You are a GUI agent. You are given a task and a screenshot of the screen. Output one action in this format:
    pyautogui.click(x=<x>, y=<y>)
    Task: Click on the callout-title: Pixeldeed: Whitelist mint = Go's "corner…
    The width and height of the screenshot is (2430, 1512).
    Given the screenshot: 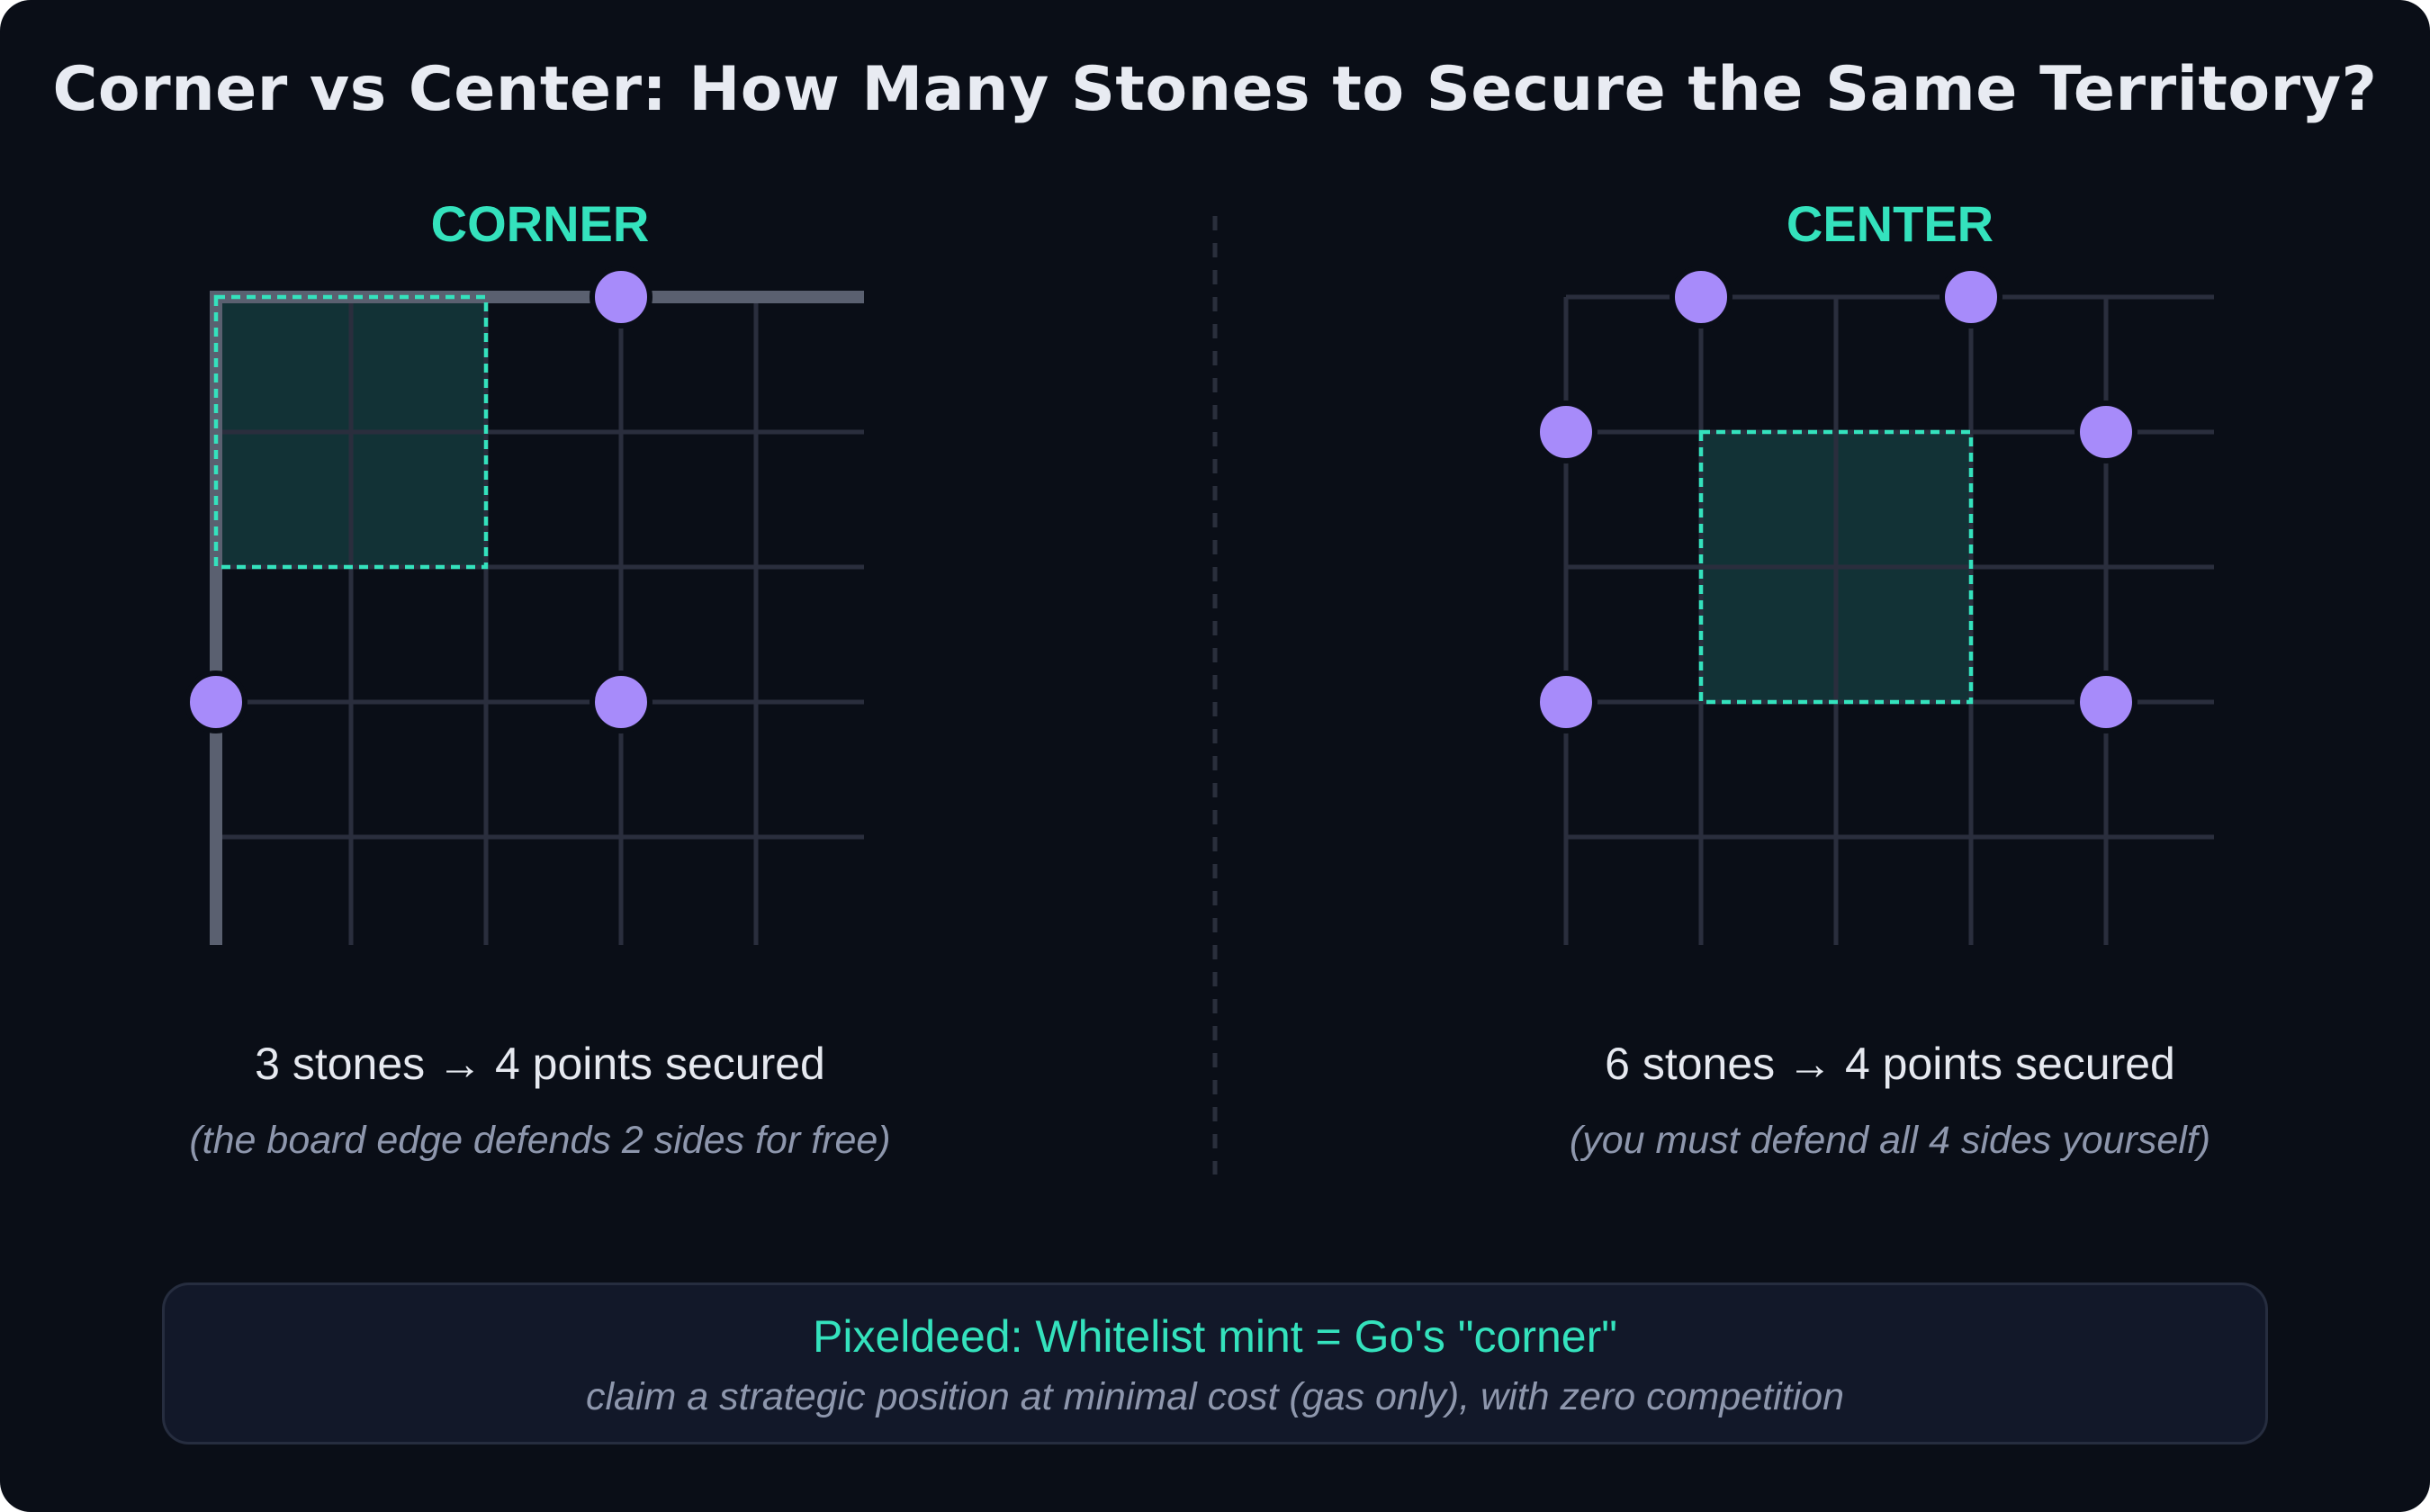 What is the action you would take?
    pyautogui.click(x=1215, y=1336)
    